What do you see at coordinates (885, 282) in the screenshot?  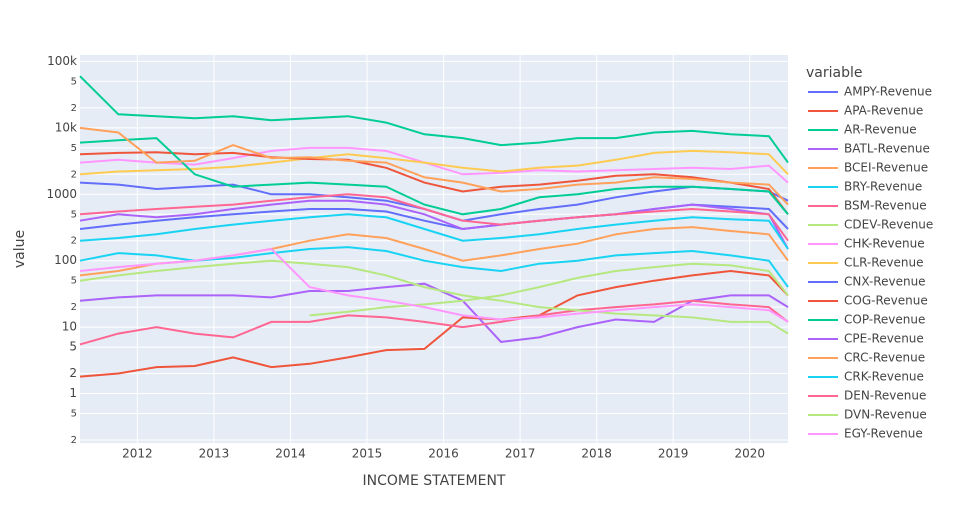 I see `legend-label: CNX-Revenue` at bounding box center [885, 282].